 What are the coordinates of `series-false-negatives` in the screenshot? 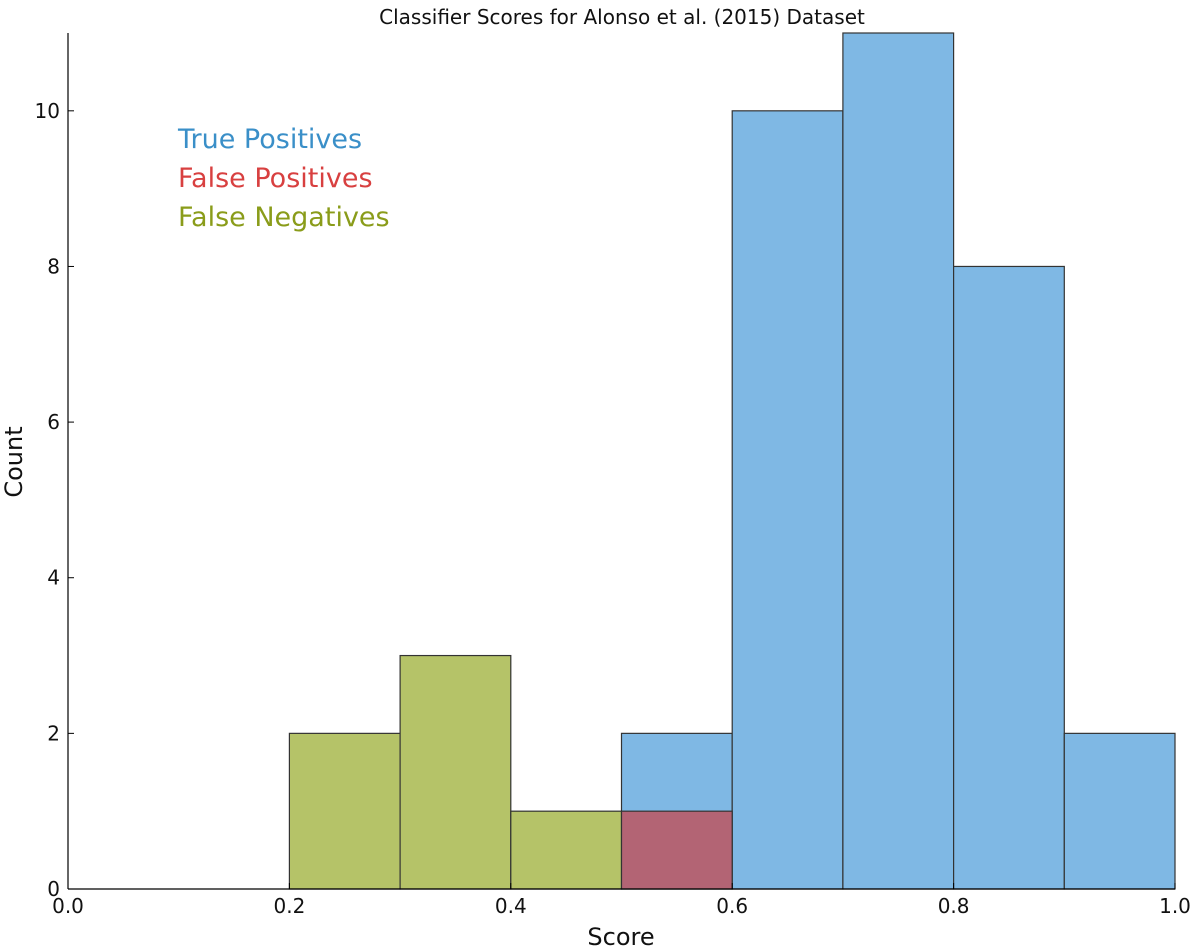 It's located at (455, 772).